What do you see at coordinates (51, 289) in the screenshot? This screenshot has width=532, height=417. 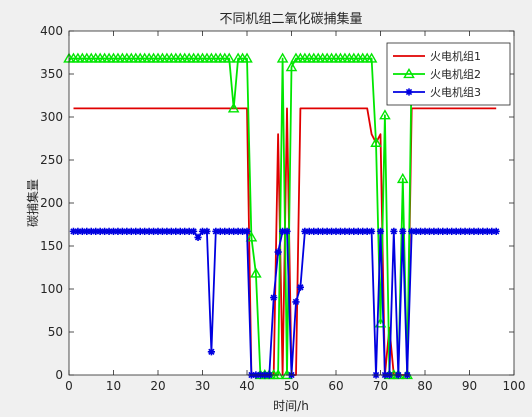 I see `y-tick-label: 100` at bounding box center [51, 289].